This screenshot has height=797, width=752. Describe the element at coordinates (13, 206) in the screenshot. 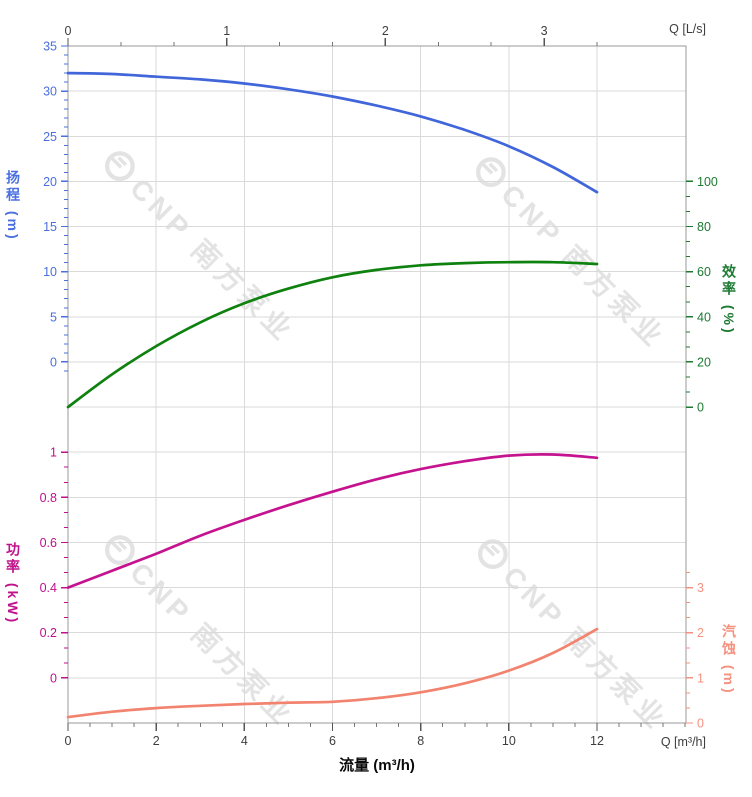

I see `head-axis-title: 扬程 (m)` at that location.